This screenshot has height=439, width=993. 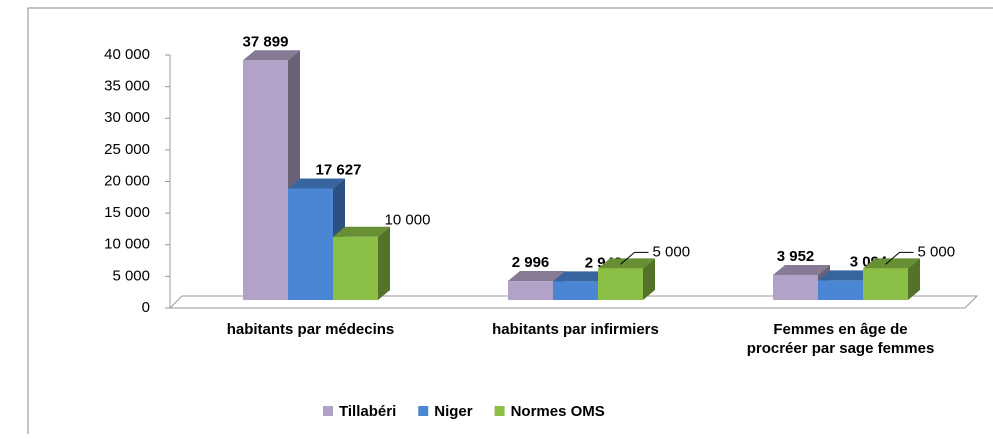 I want to click on legend-label: Tillabéri, so click(x=367, y=411).